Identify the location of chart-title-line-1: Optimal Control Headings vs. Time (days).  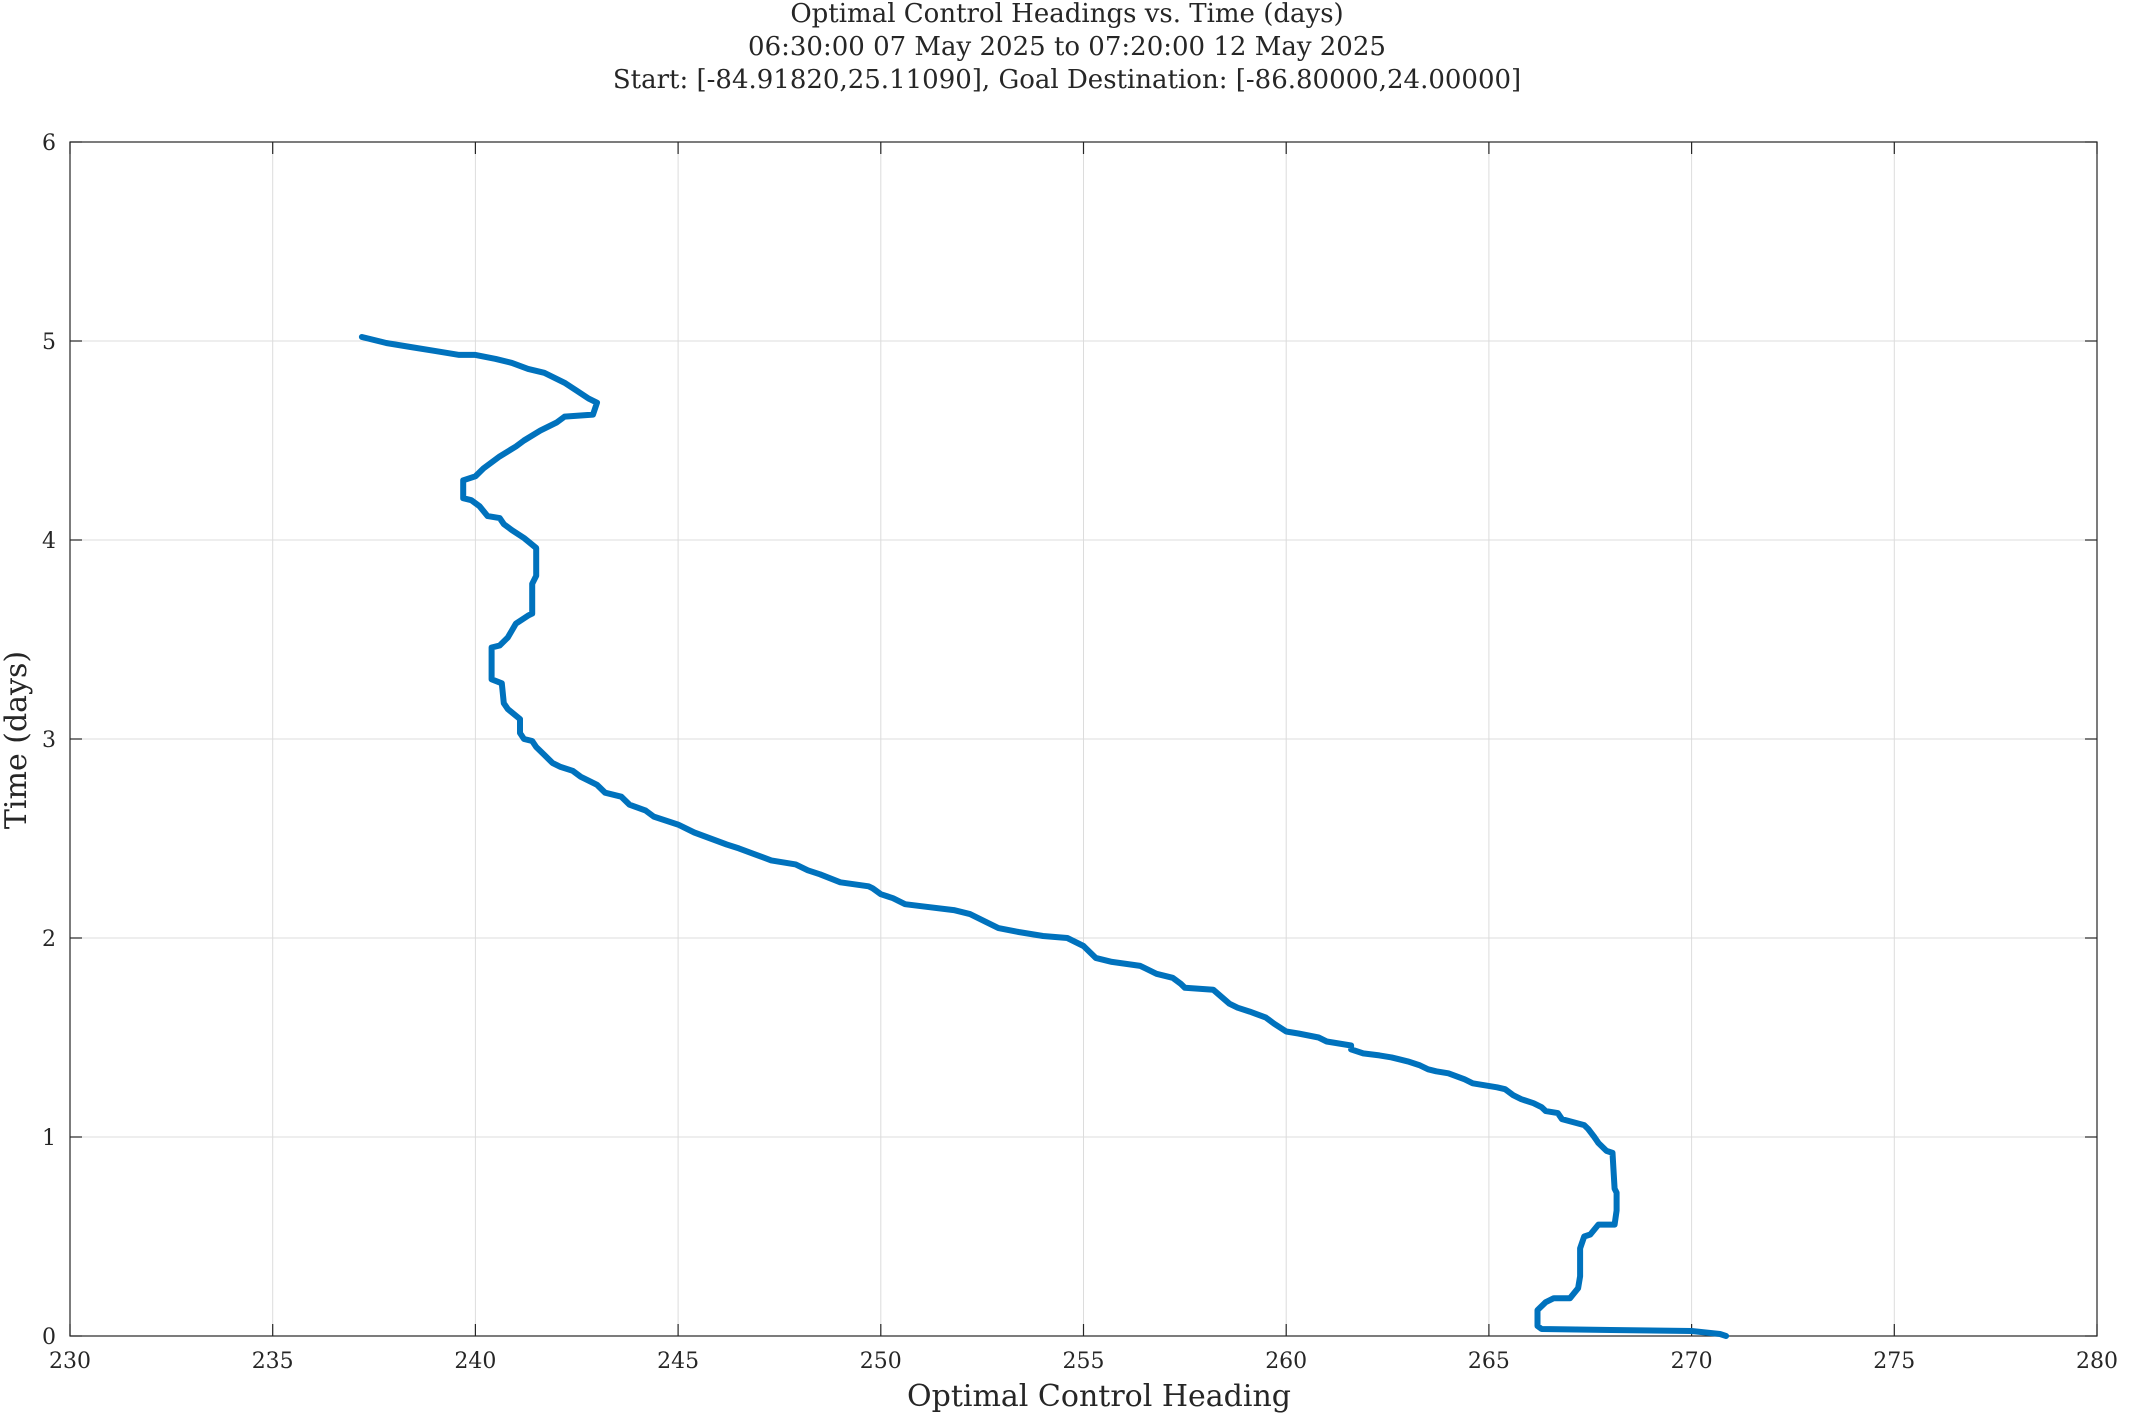
(1066, 14).